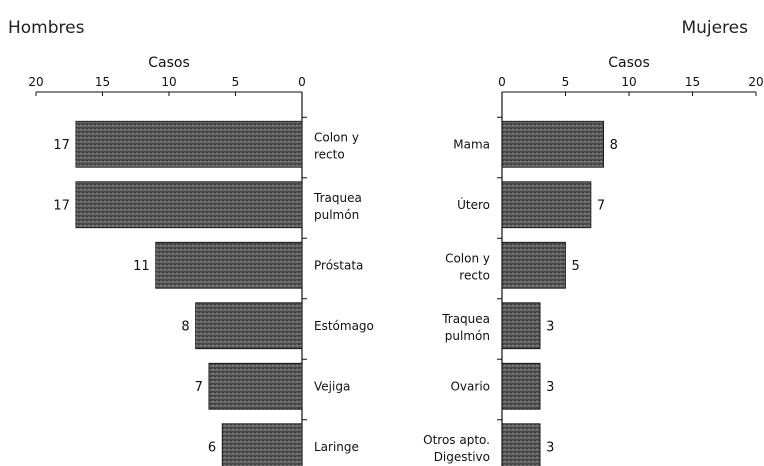  What do you see at coordinates (473, 204) in the screenshot?
I see `category-label: Útero` at bounding box center [473, 204].